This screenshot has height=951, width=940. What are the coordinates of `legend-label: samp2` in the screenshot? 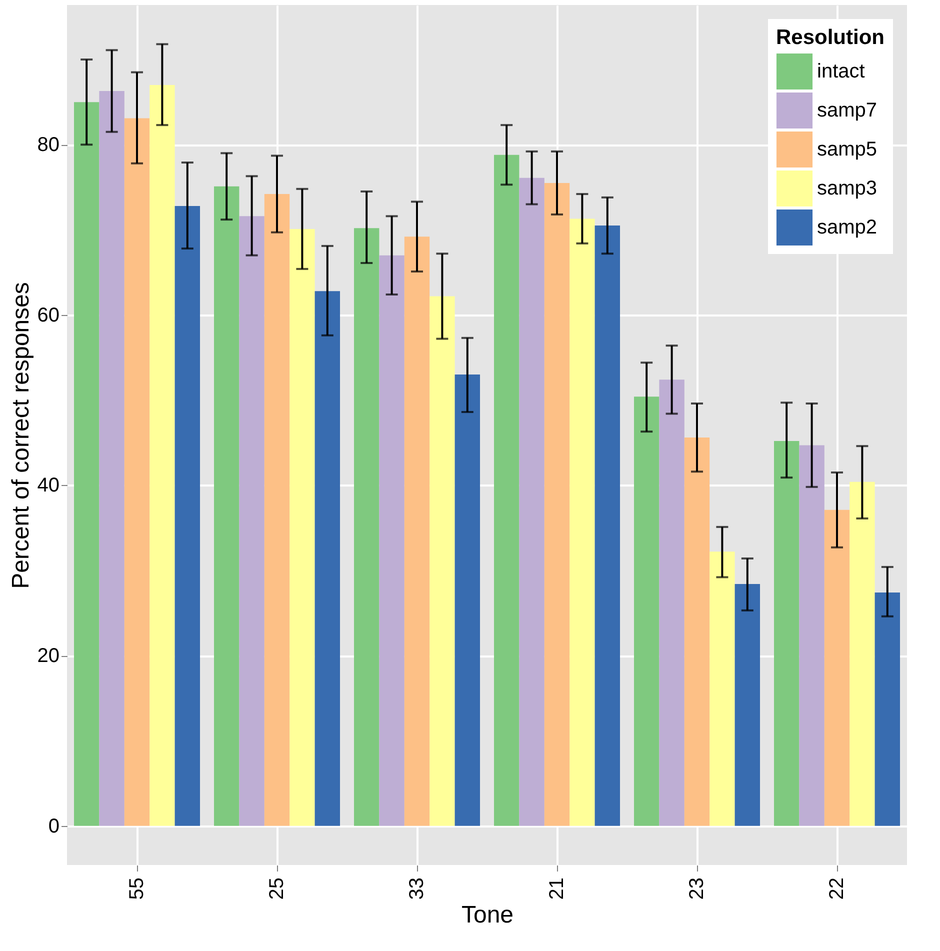 It's located at (847, 227).